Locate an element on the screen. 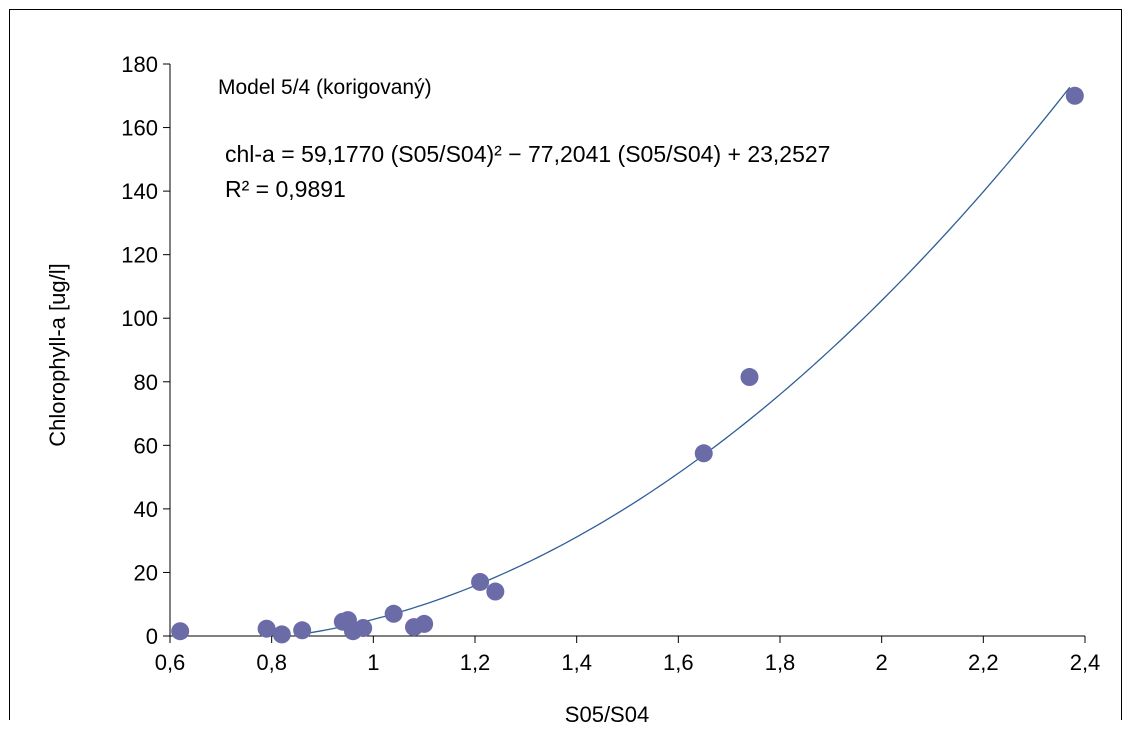  x-tick-label: 1,6 is located at coordinates (678, 662).